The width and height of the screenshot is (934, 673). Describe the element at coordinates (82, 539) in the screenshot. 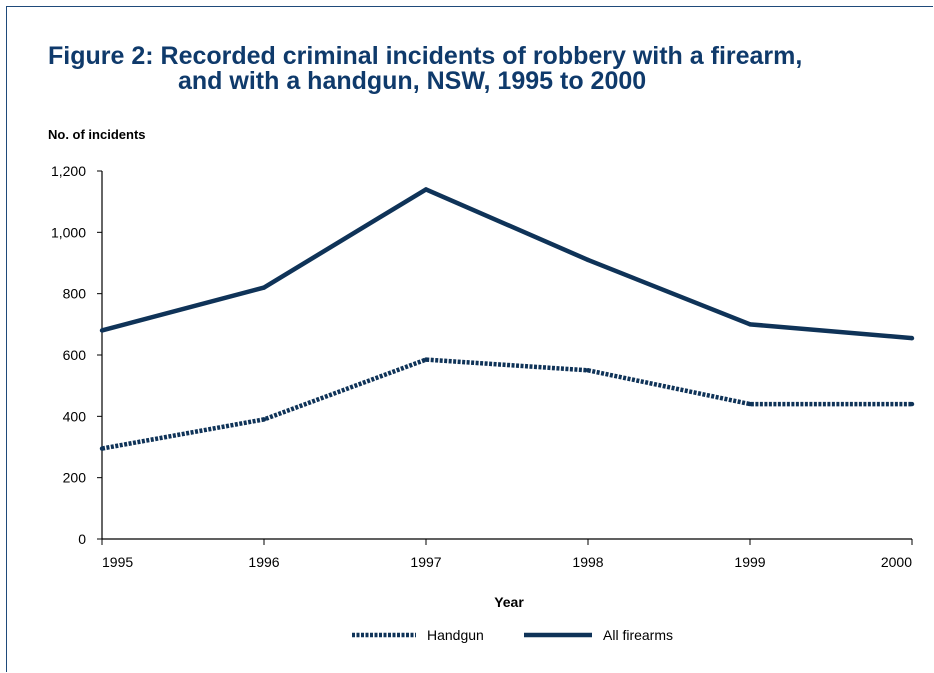

I see `y-tick-label: 0` at that location.